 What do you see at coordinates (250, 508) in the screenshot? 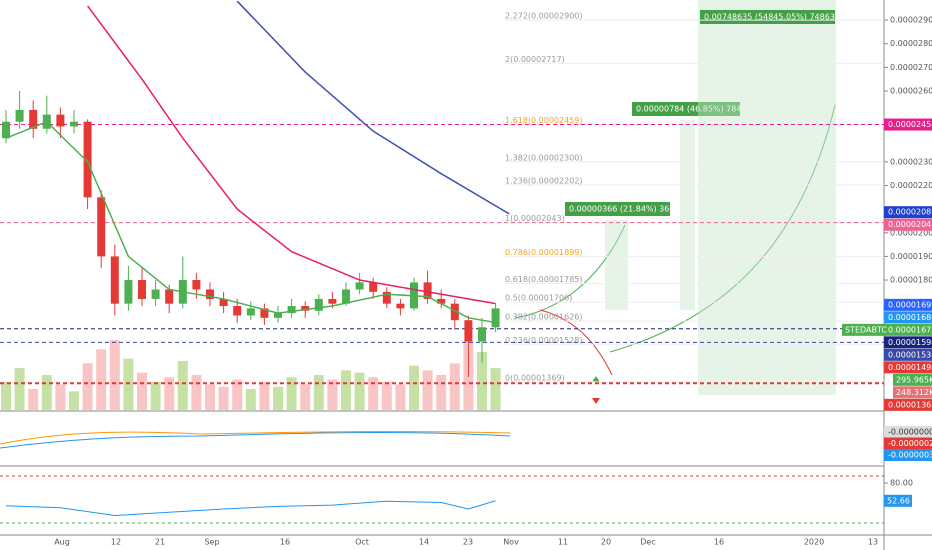
I see `rsi-line` at bounding box center [250, 508].